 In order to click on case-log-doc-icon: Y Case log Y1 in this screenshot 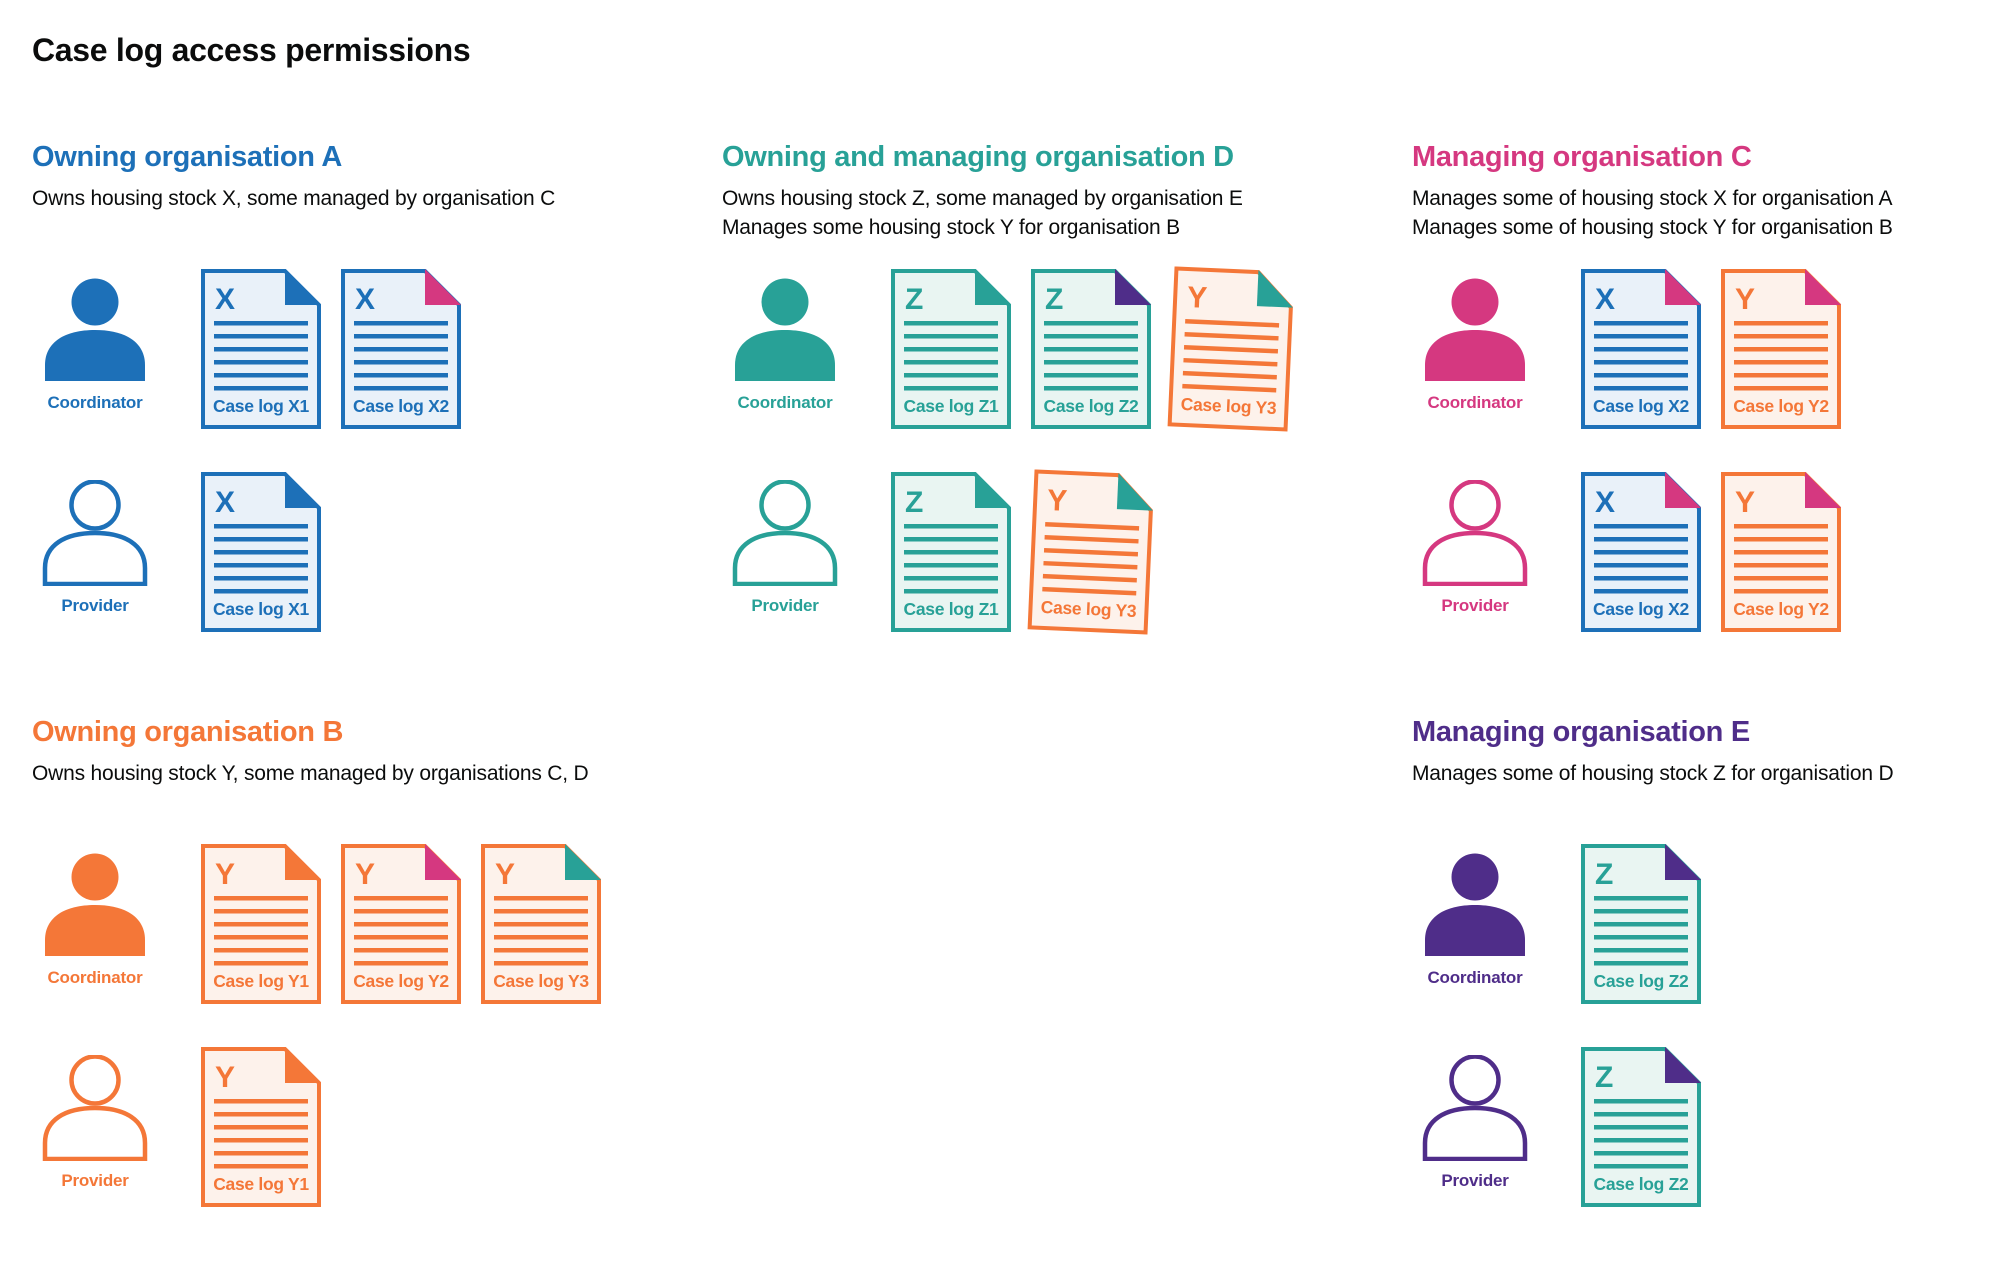, I will do `click(261, 1127)`.